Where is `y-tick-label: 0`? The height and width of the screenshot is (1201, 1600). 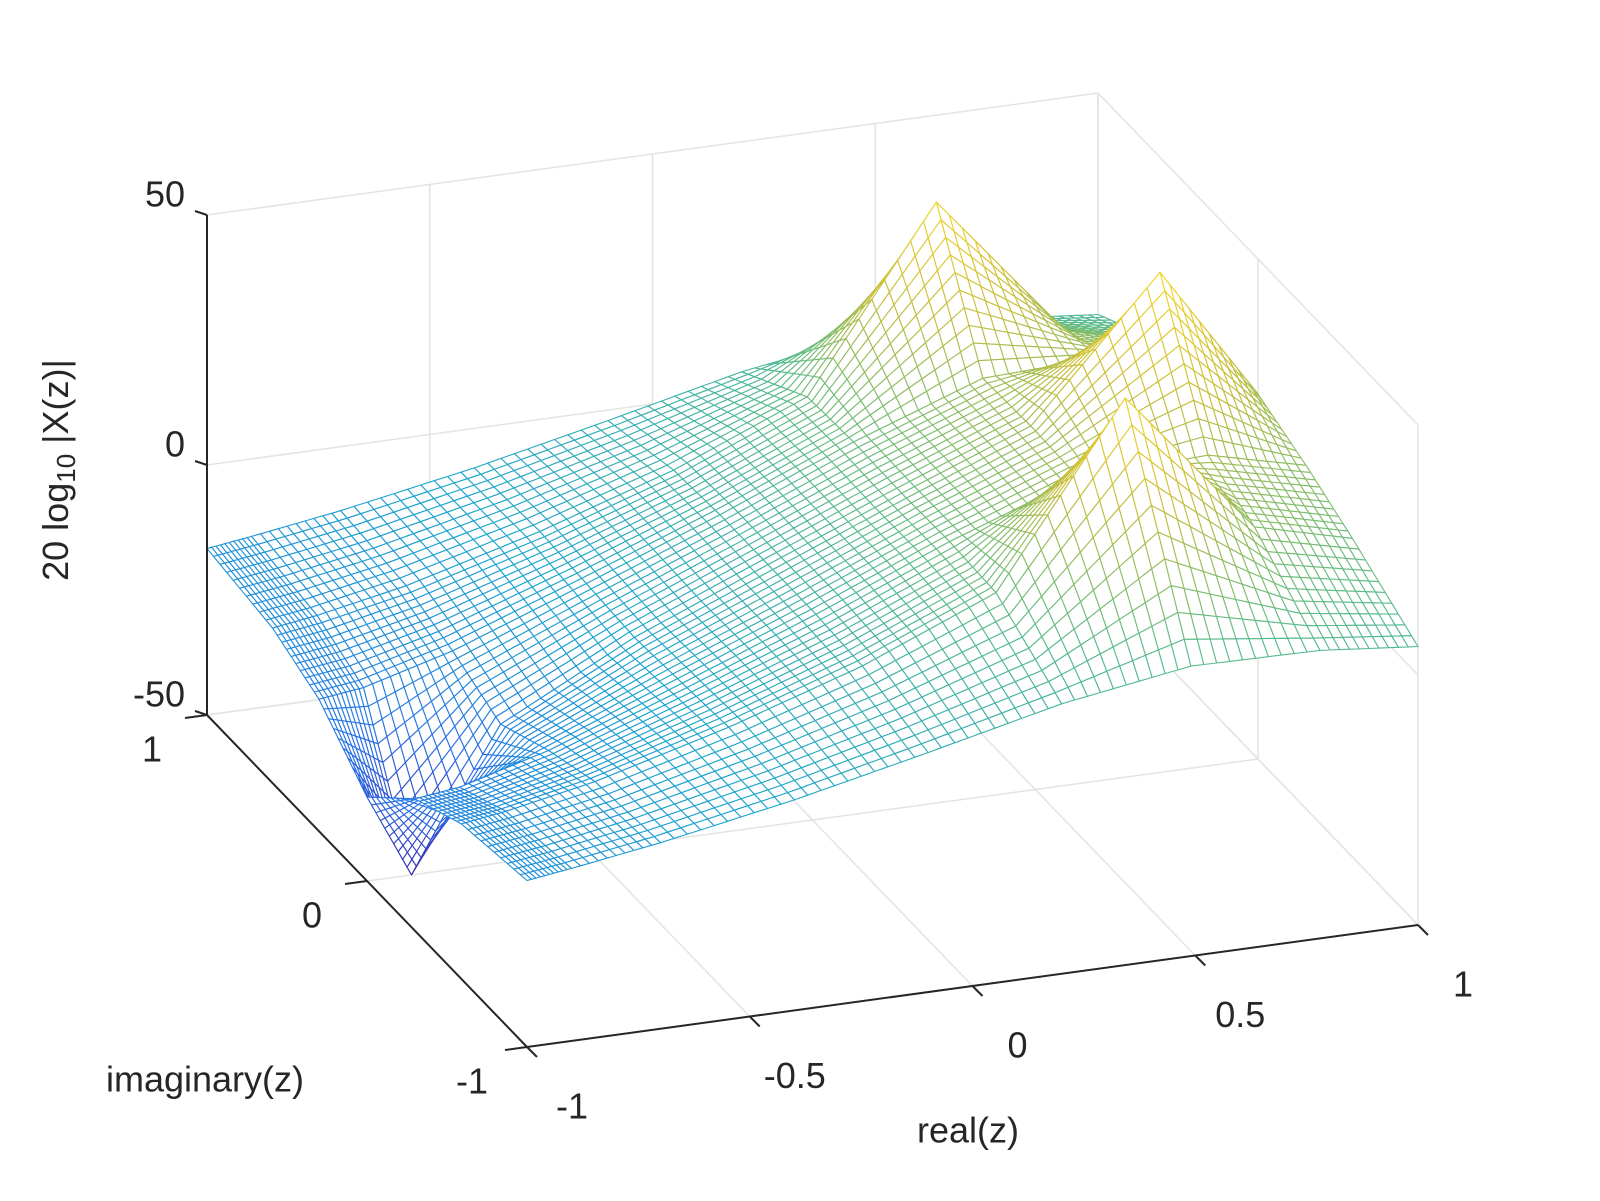
y-tick-label: 0 is located at coordinates (312, 915).